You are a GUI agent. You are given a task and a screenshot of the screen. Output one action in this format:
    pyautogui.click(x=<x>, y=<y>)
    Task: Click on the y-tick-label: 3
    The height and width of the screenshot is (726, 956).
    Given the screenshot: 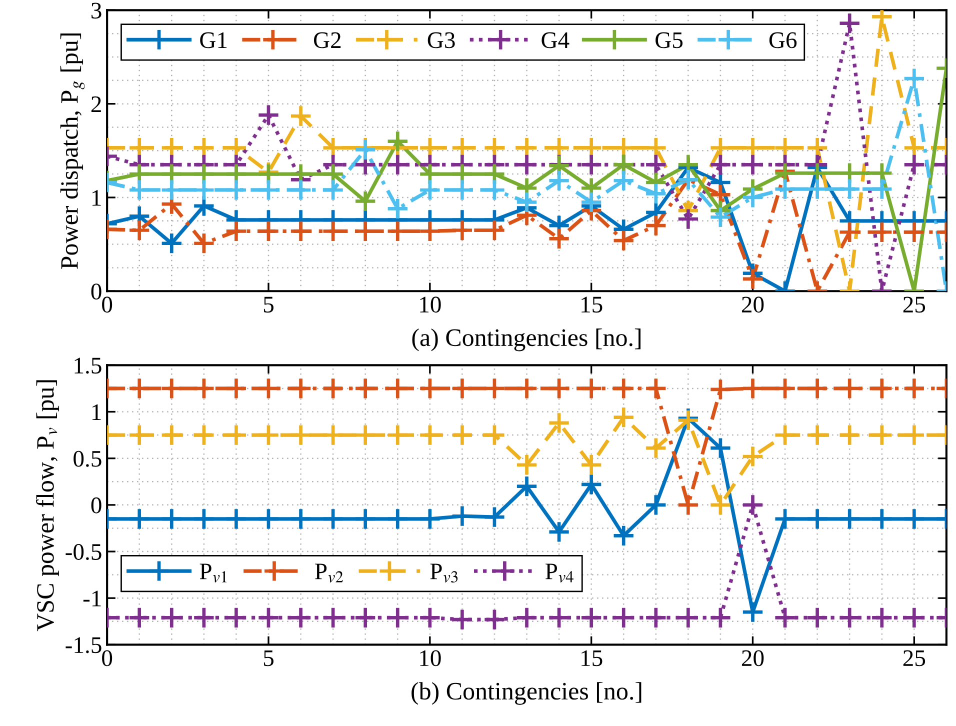 What is the action you would take?
    pyautogui.click(x=97, y=10)
    